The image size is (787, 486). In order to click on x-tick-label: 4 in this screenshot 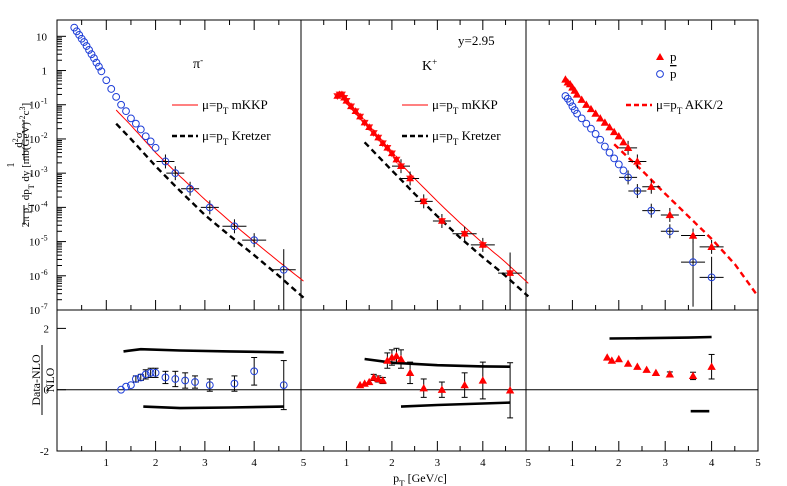, I will do `click(483, 463)`.